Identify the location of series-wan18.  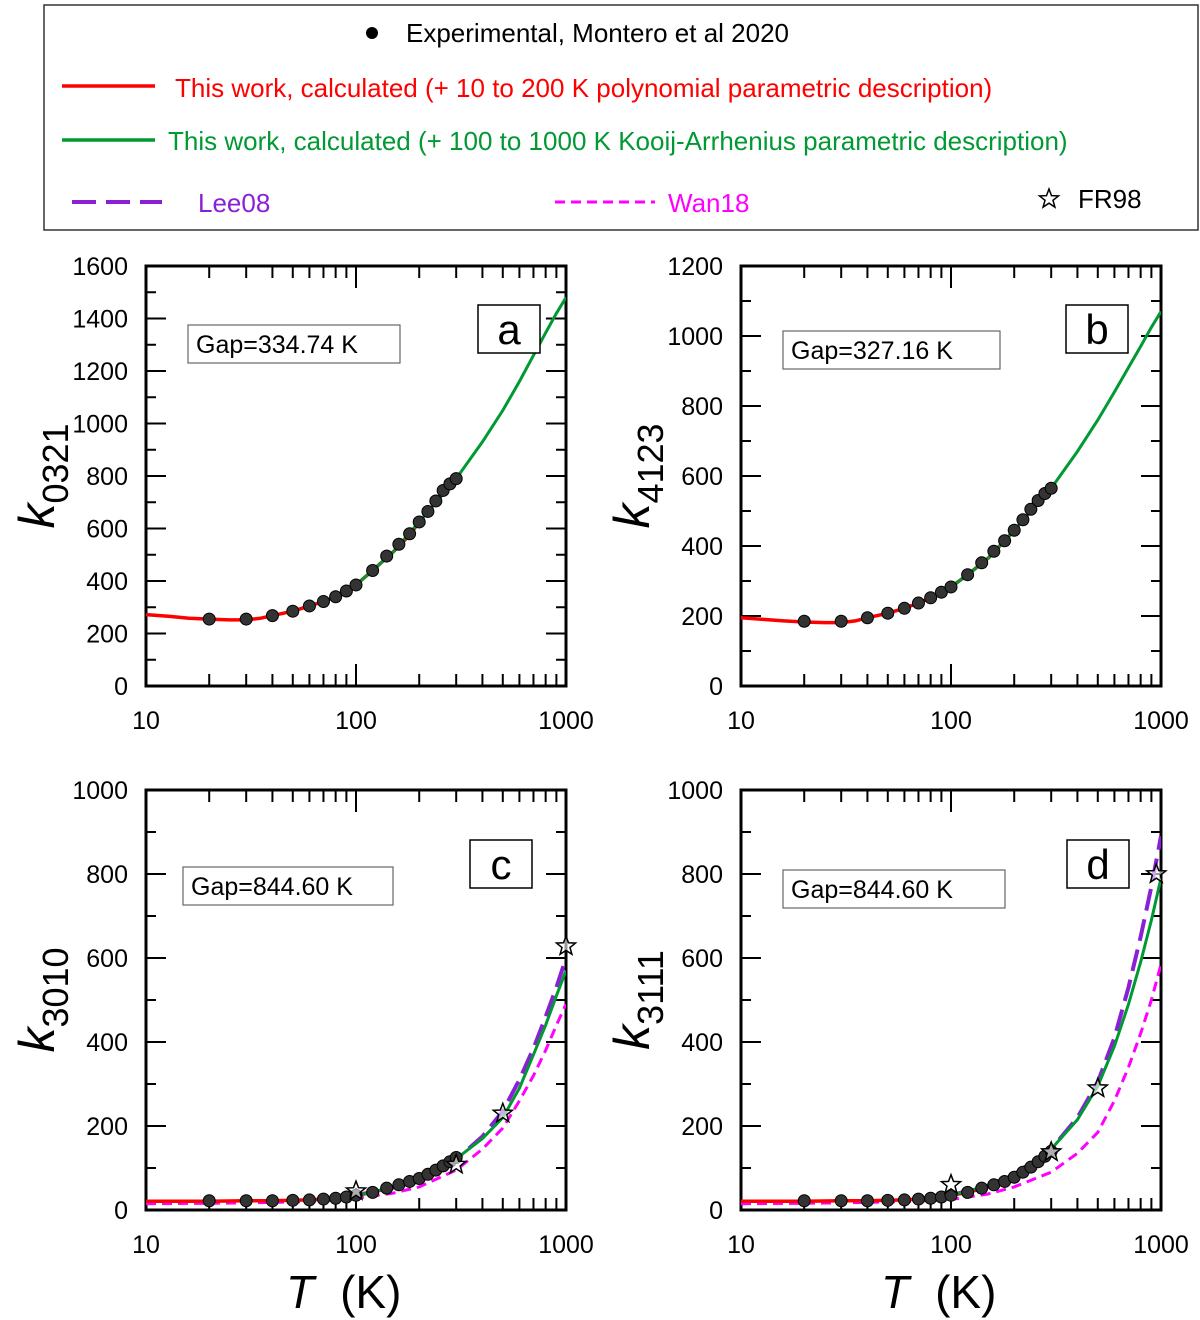
(356, 1104).